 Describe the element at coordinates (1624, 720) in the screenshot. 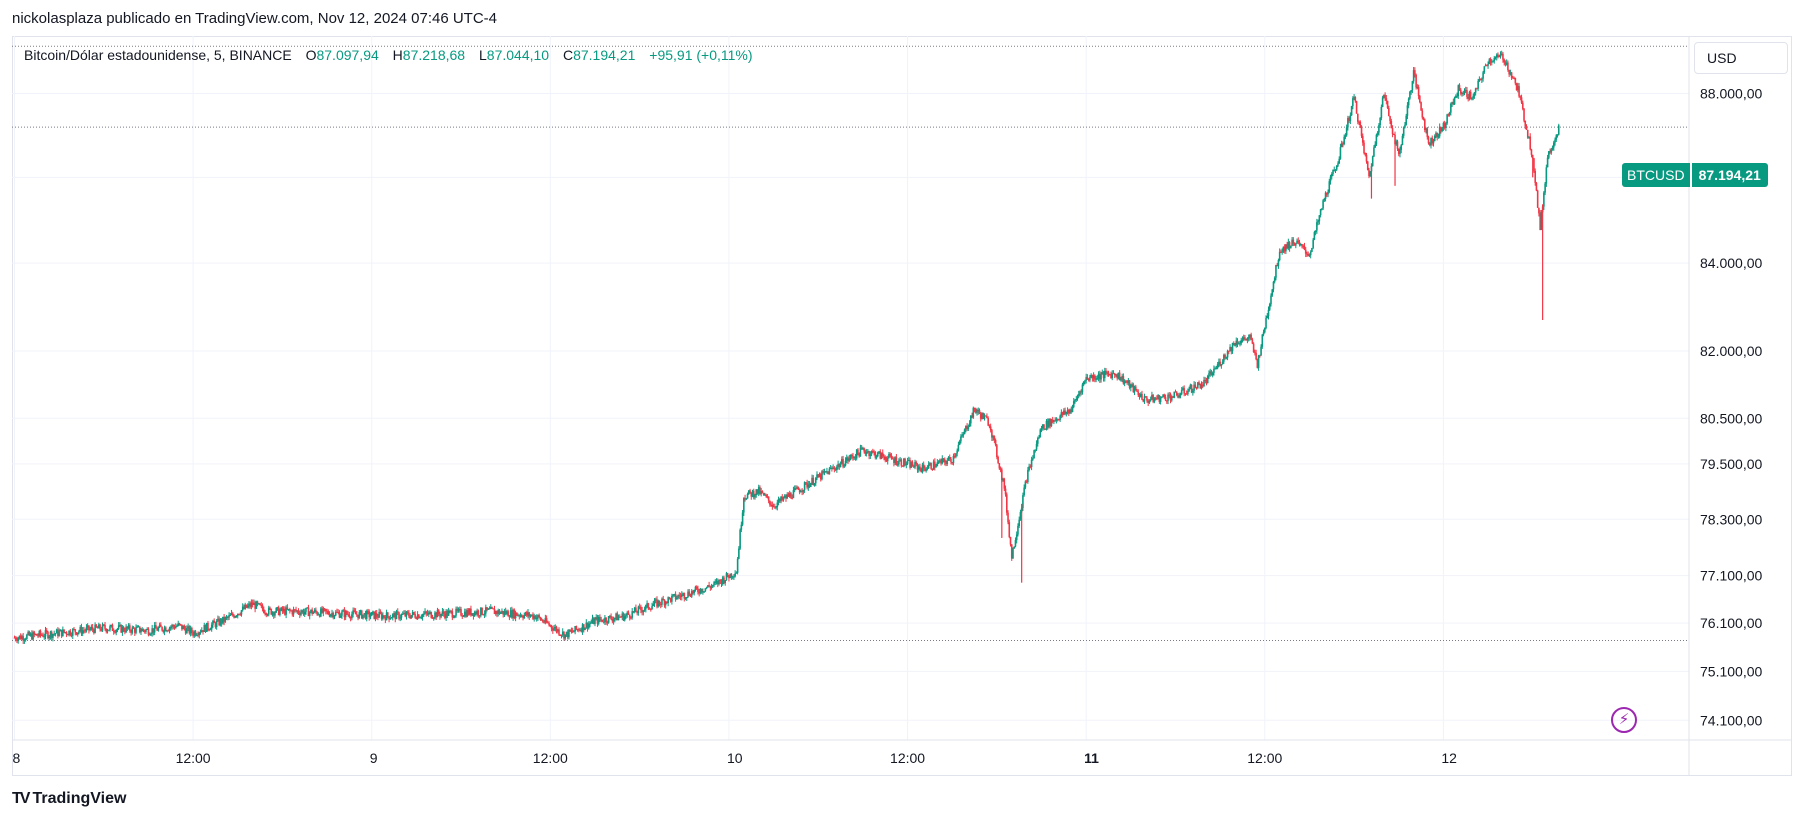

I see `lightning-icon: ⚡` at that location.